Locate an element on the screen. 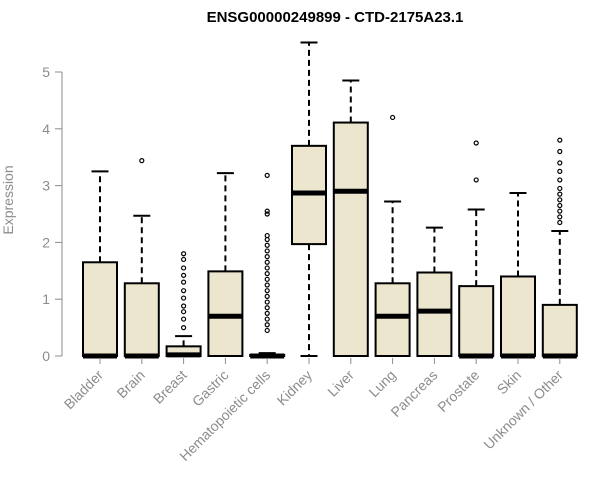 Image resolution: width=600 pixels, height=500 pixels. chart-title: ENSG00000249899 - CTD-2175A23.1 is located at coordinates (335, 17).